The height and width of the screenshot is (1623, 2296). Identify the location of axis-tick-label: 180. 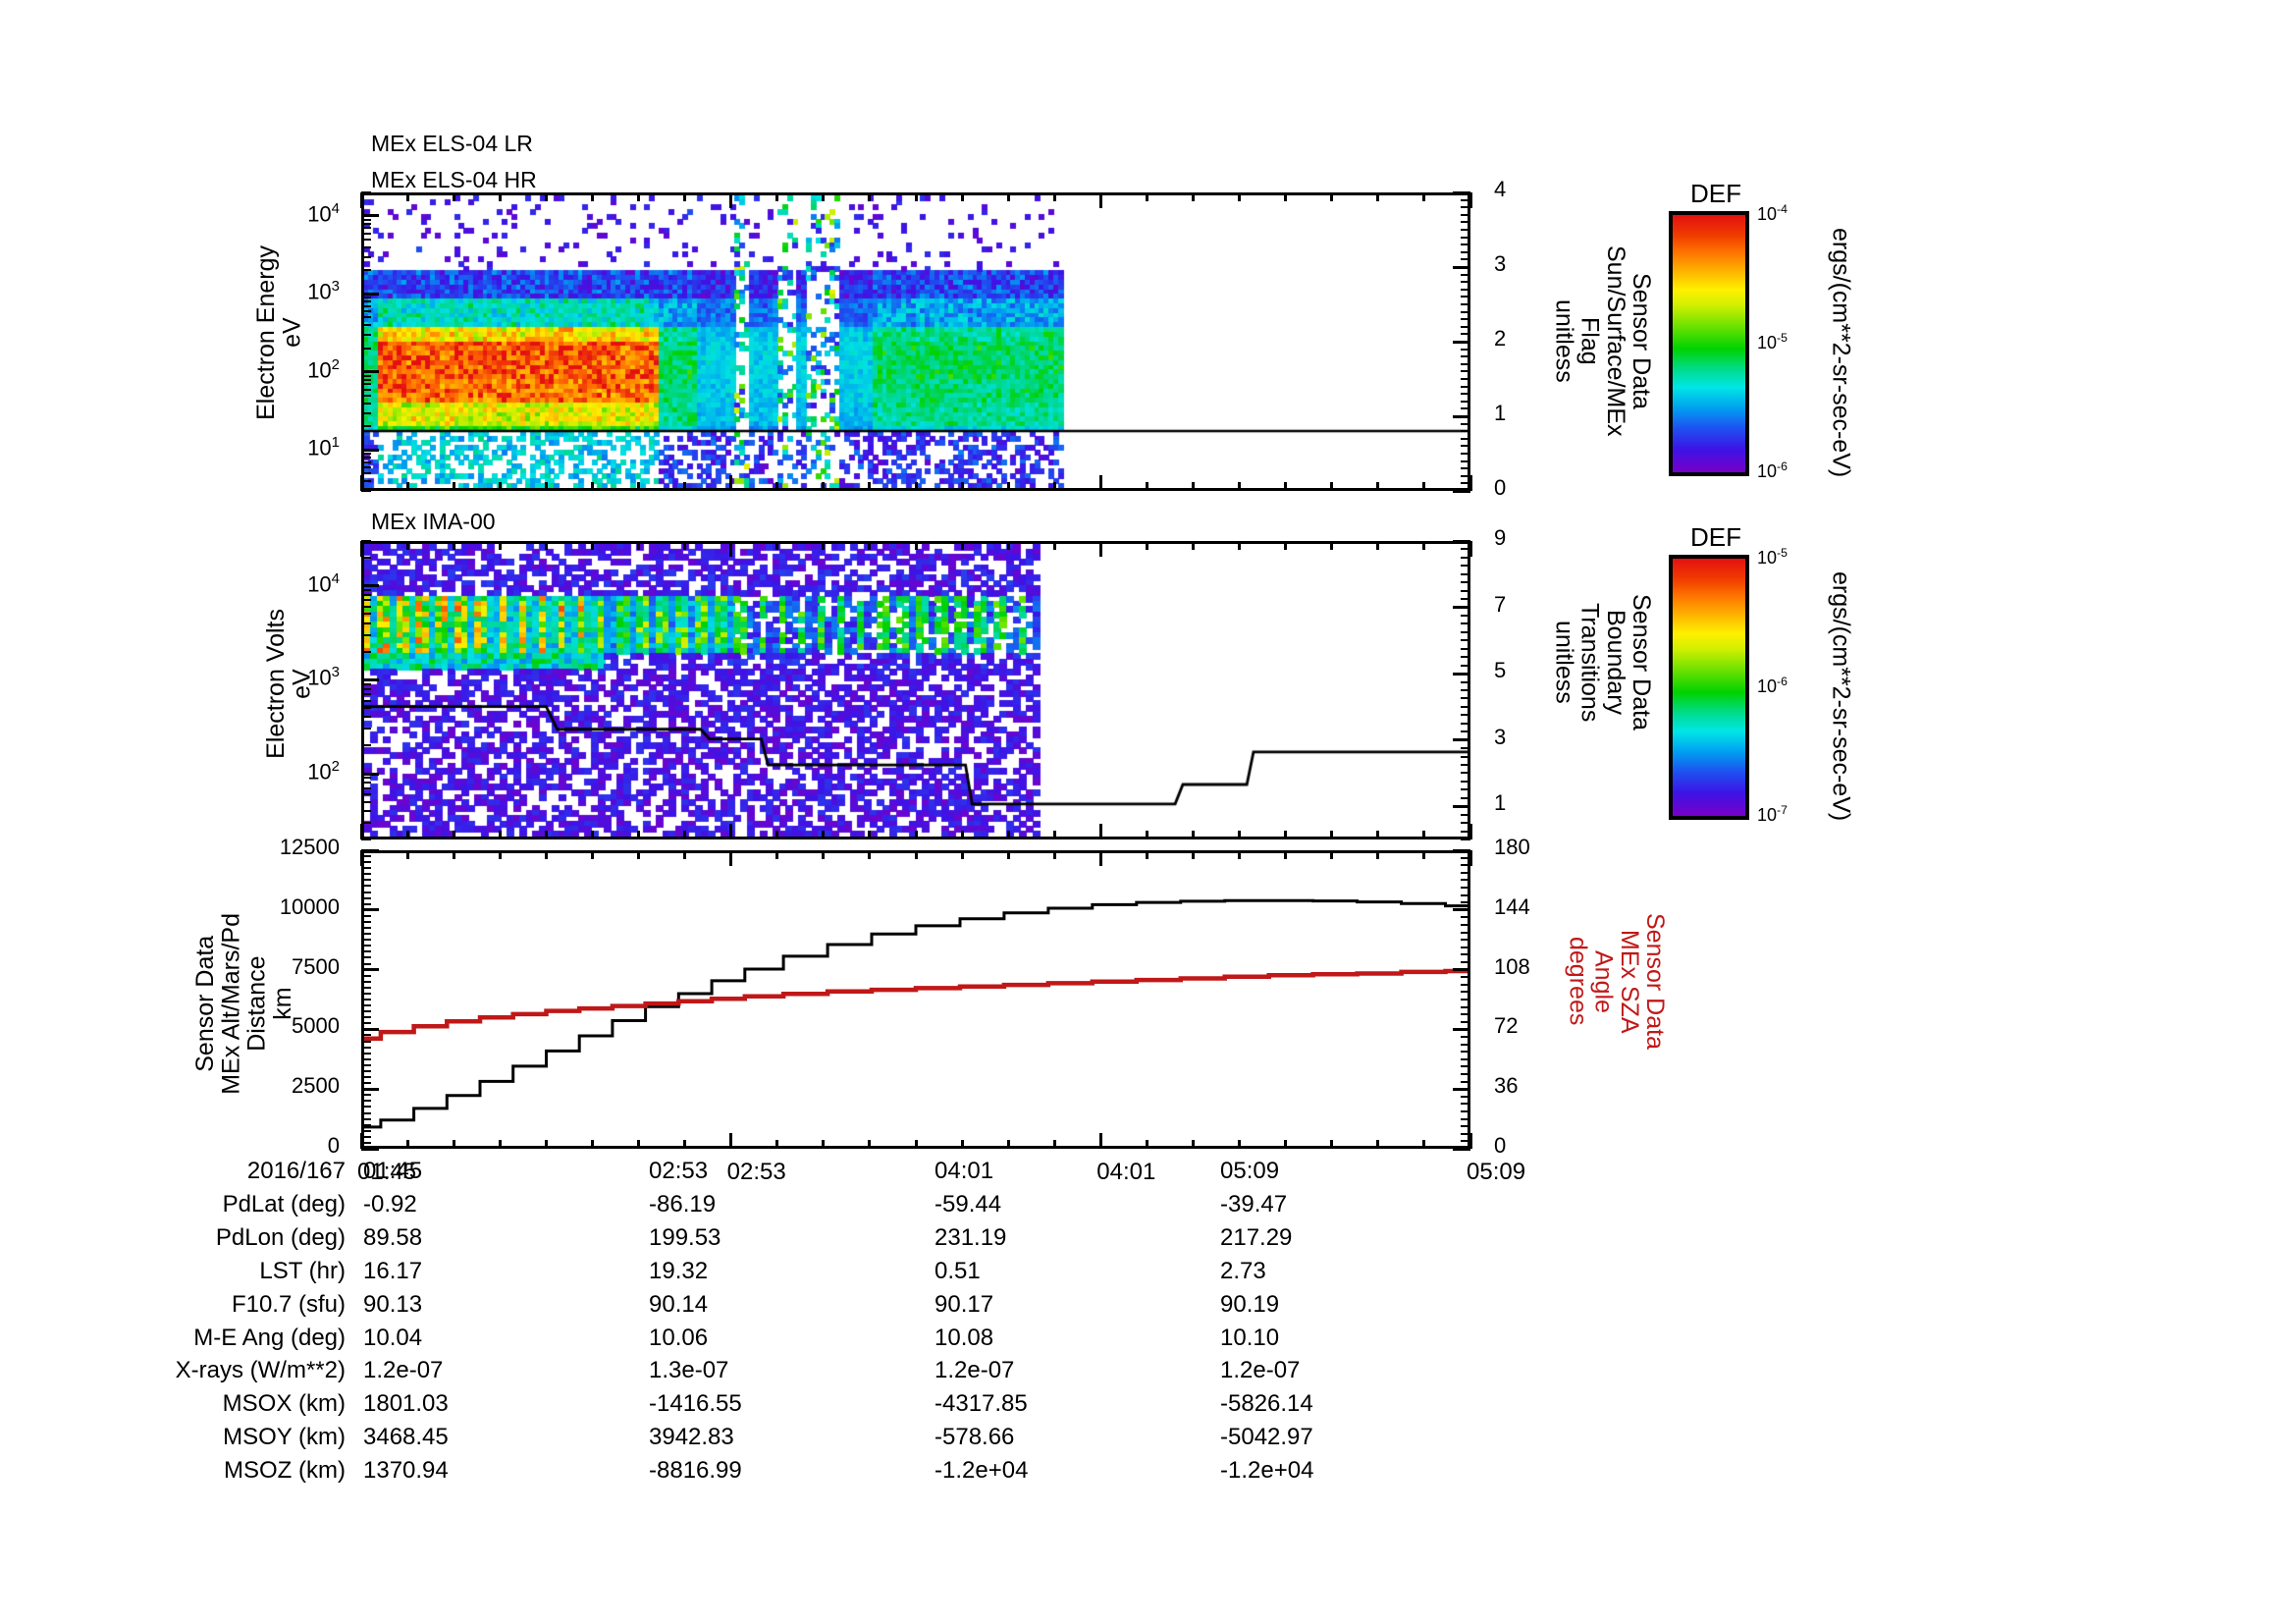
(1512, 847).